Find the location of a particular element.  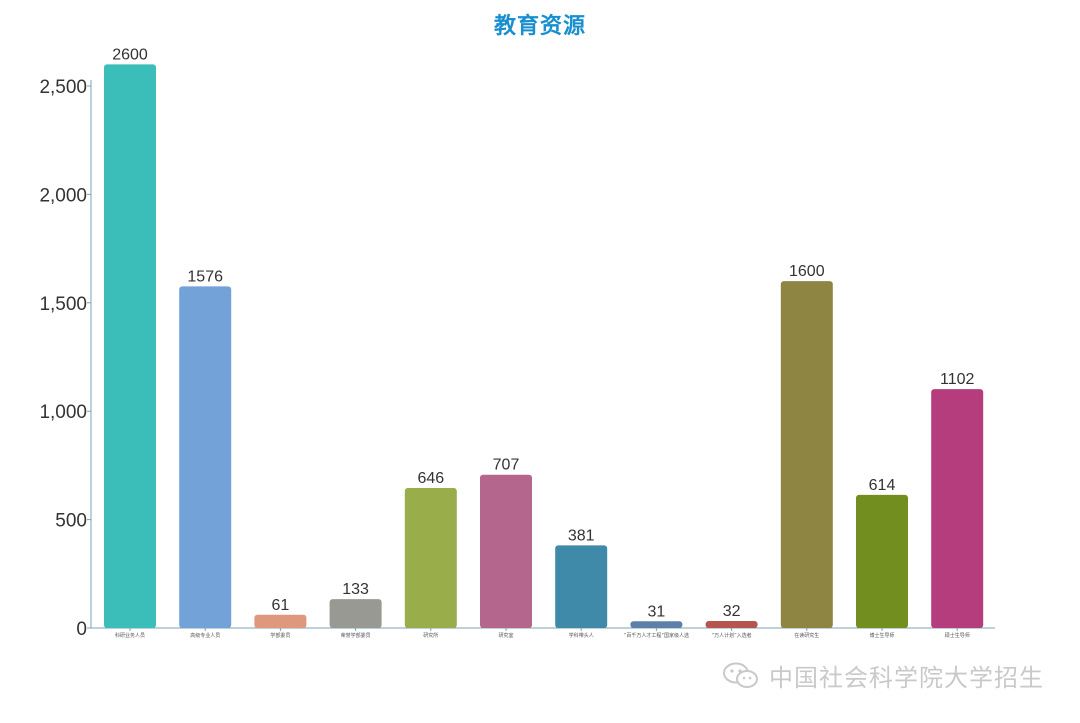

watermark: 中国社会科学院大学招生 is located at coordinates (882, 675).